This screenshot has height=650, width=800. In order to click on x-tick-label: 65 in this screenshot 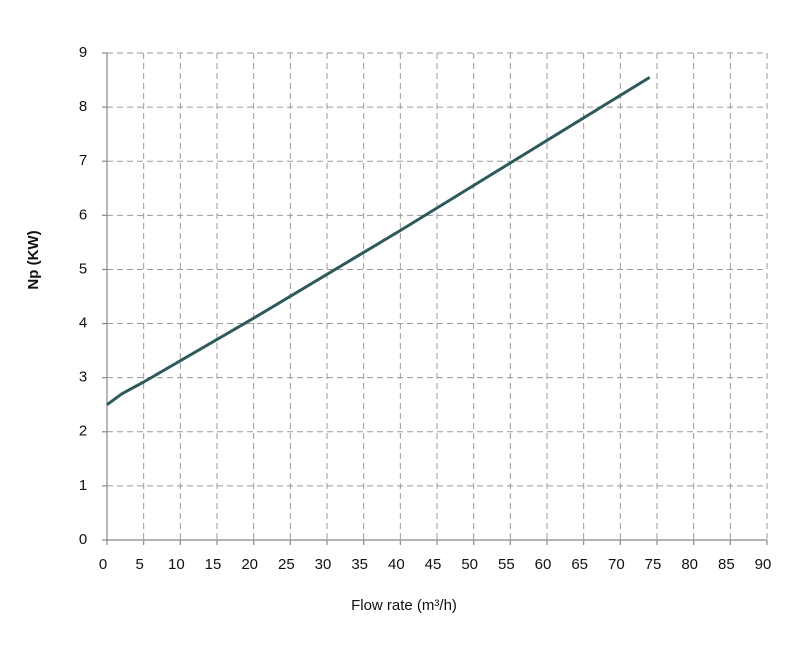, I will do `click(579, 564)`.